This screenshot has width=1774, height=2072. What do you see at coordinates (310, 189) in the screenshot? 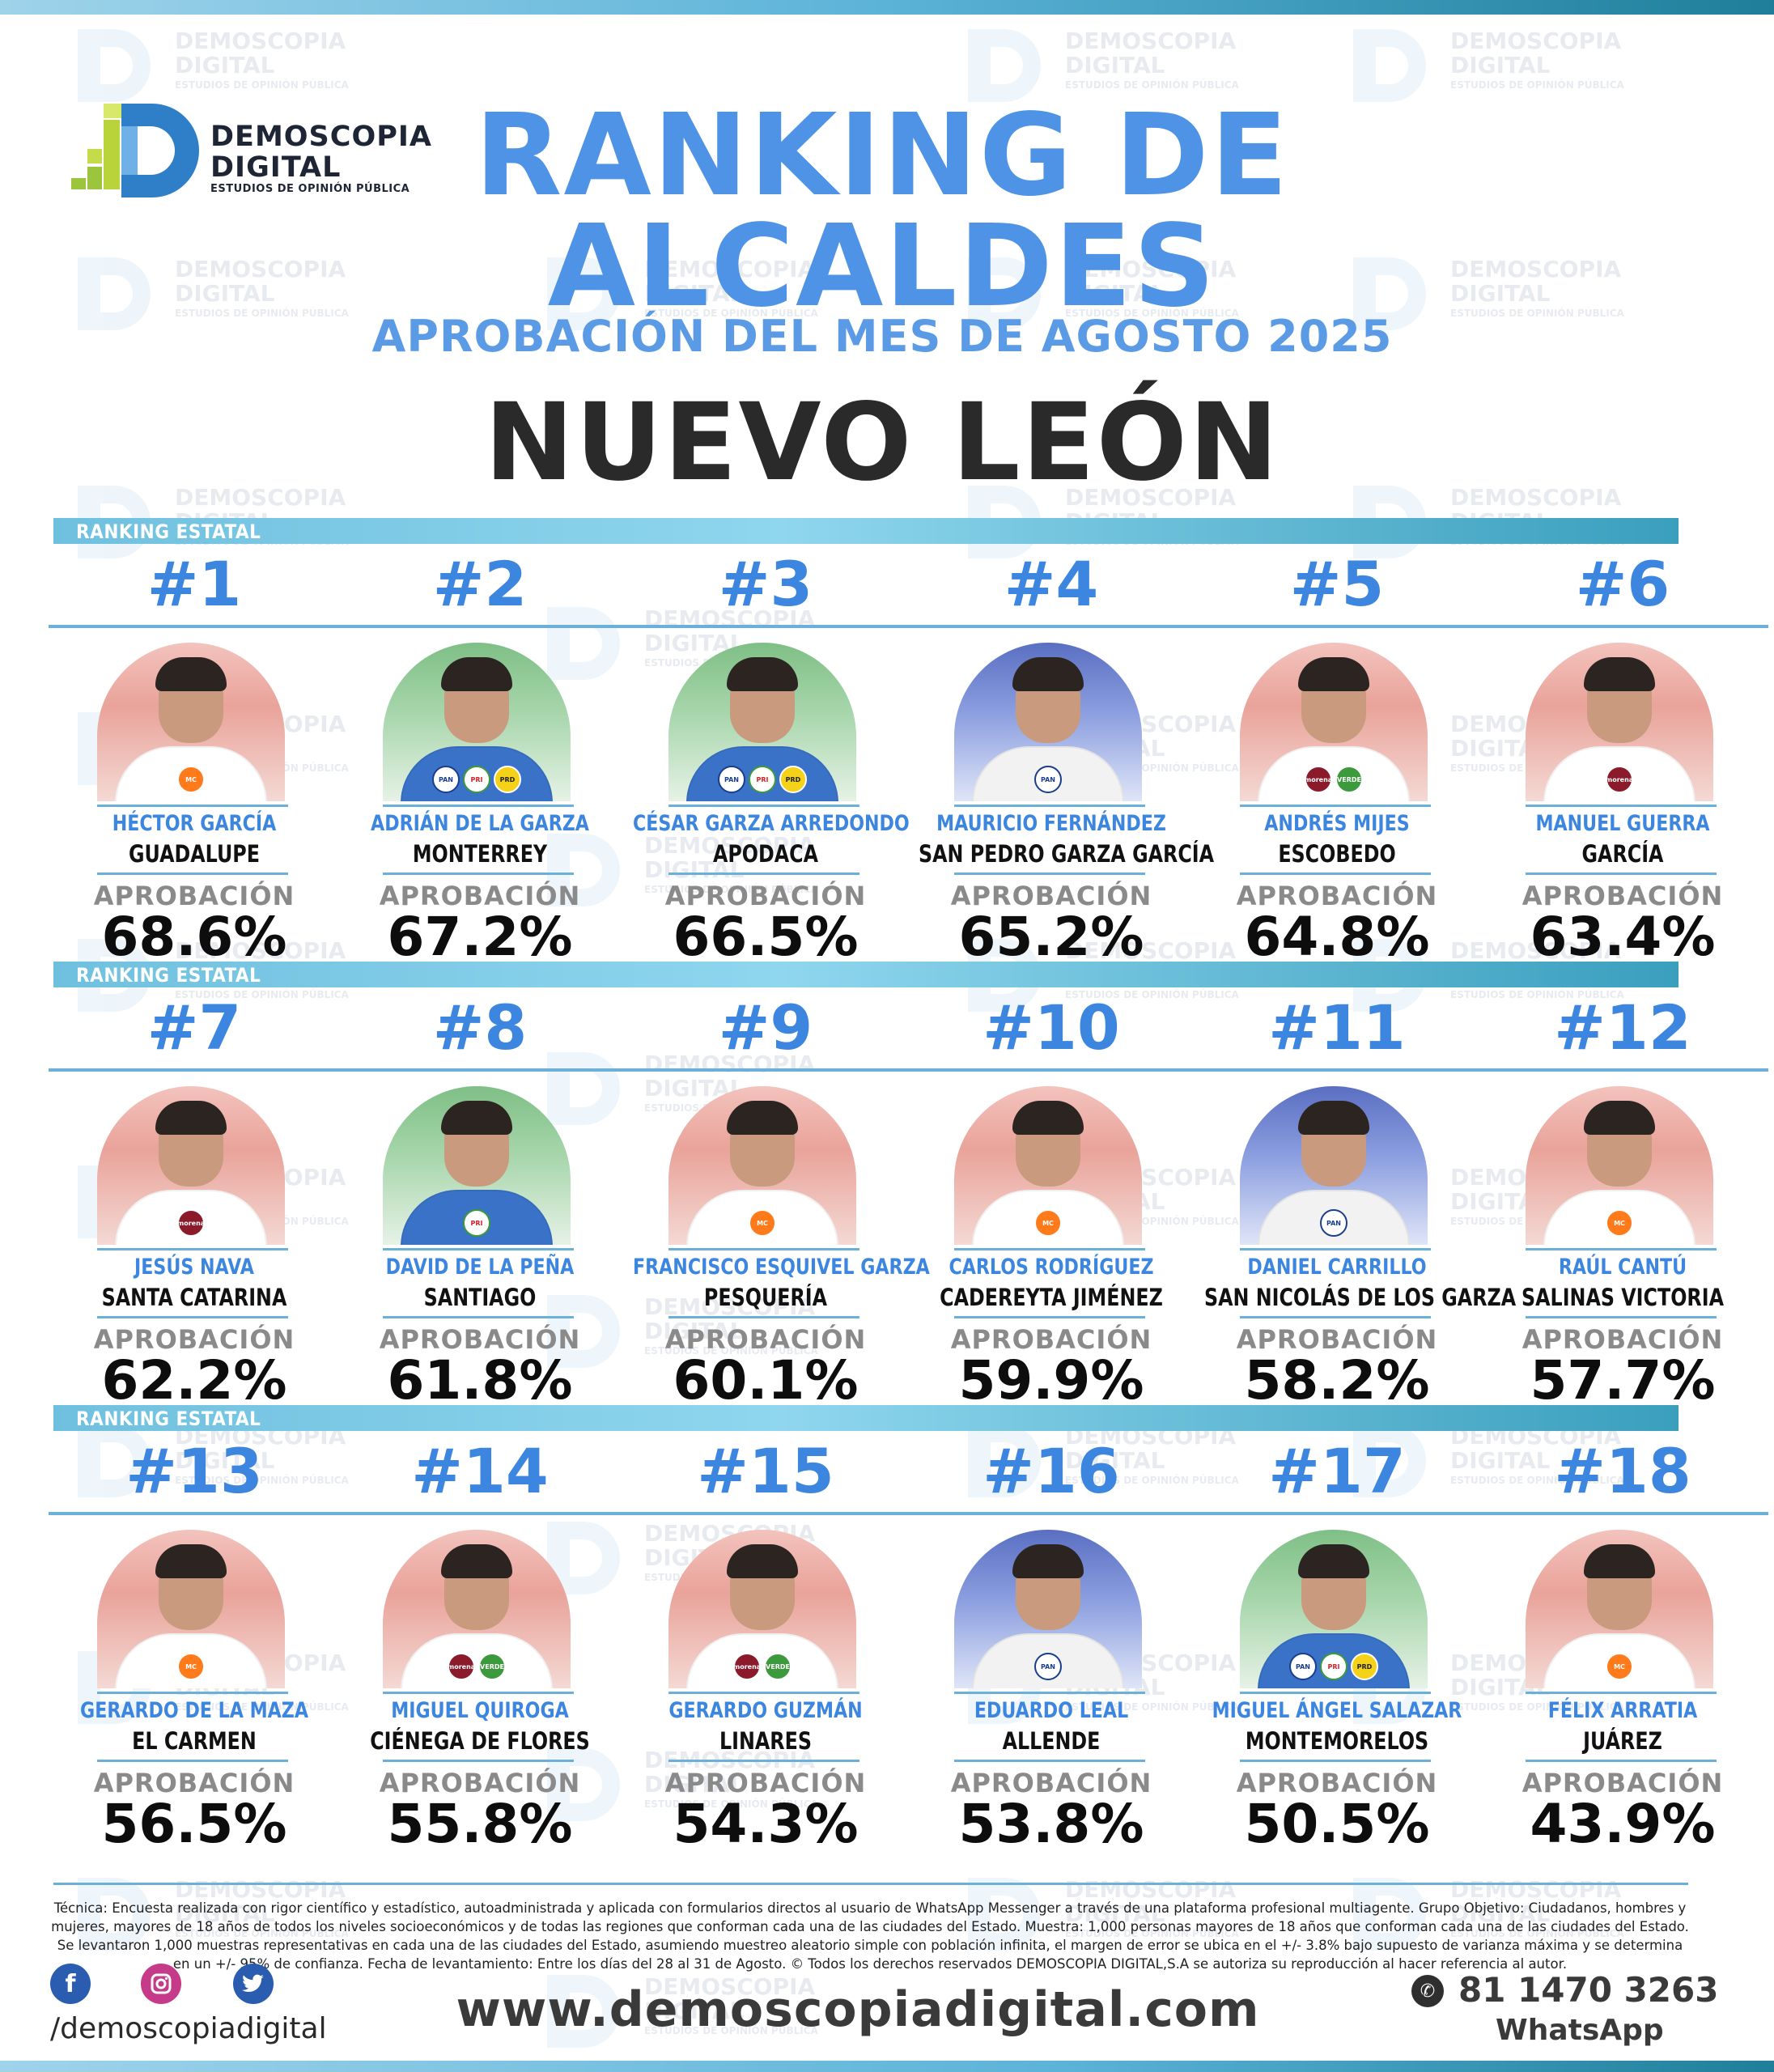
I see `brand-tagline: ESTUDIOS DE OPINIÓN PÚBLICA` at bounding box center [310, 189].